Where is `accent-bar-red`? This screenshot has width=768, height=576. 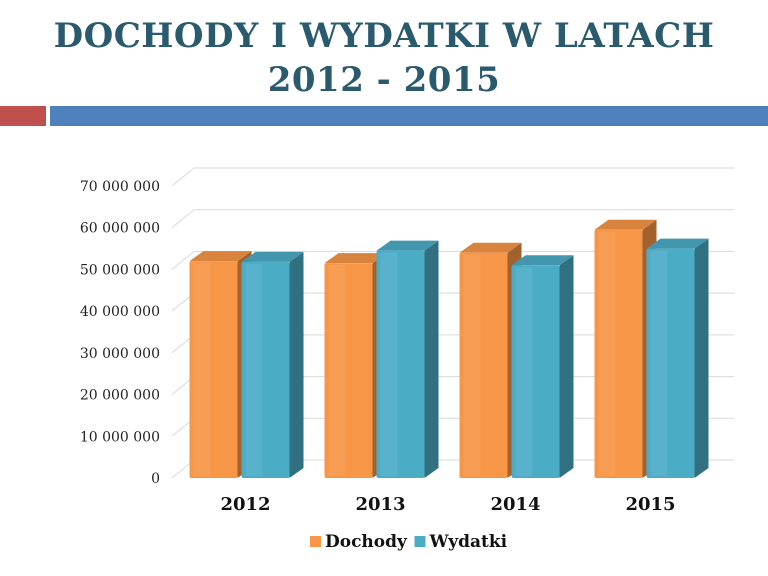 accent-bar-red is located at coordinates (23, 116).